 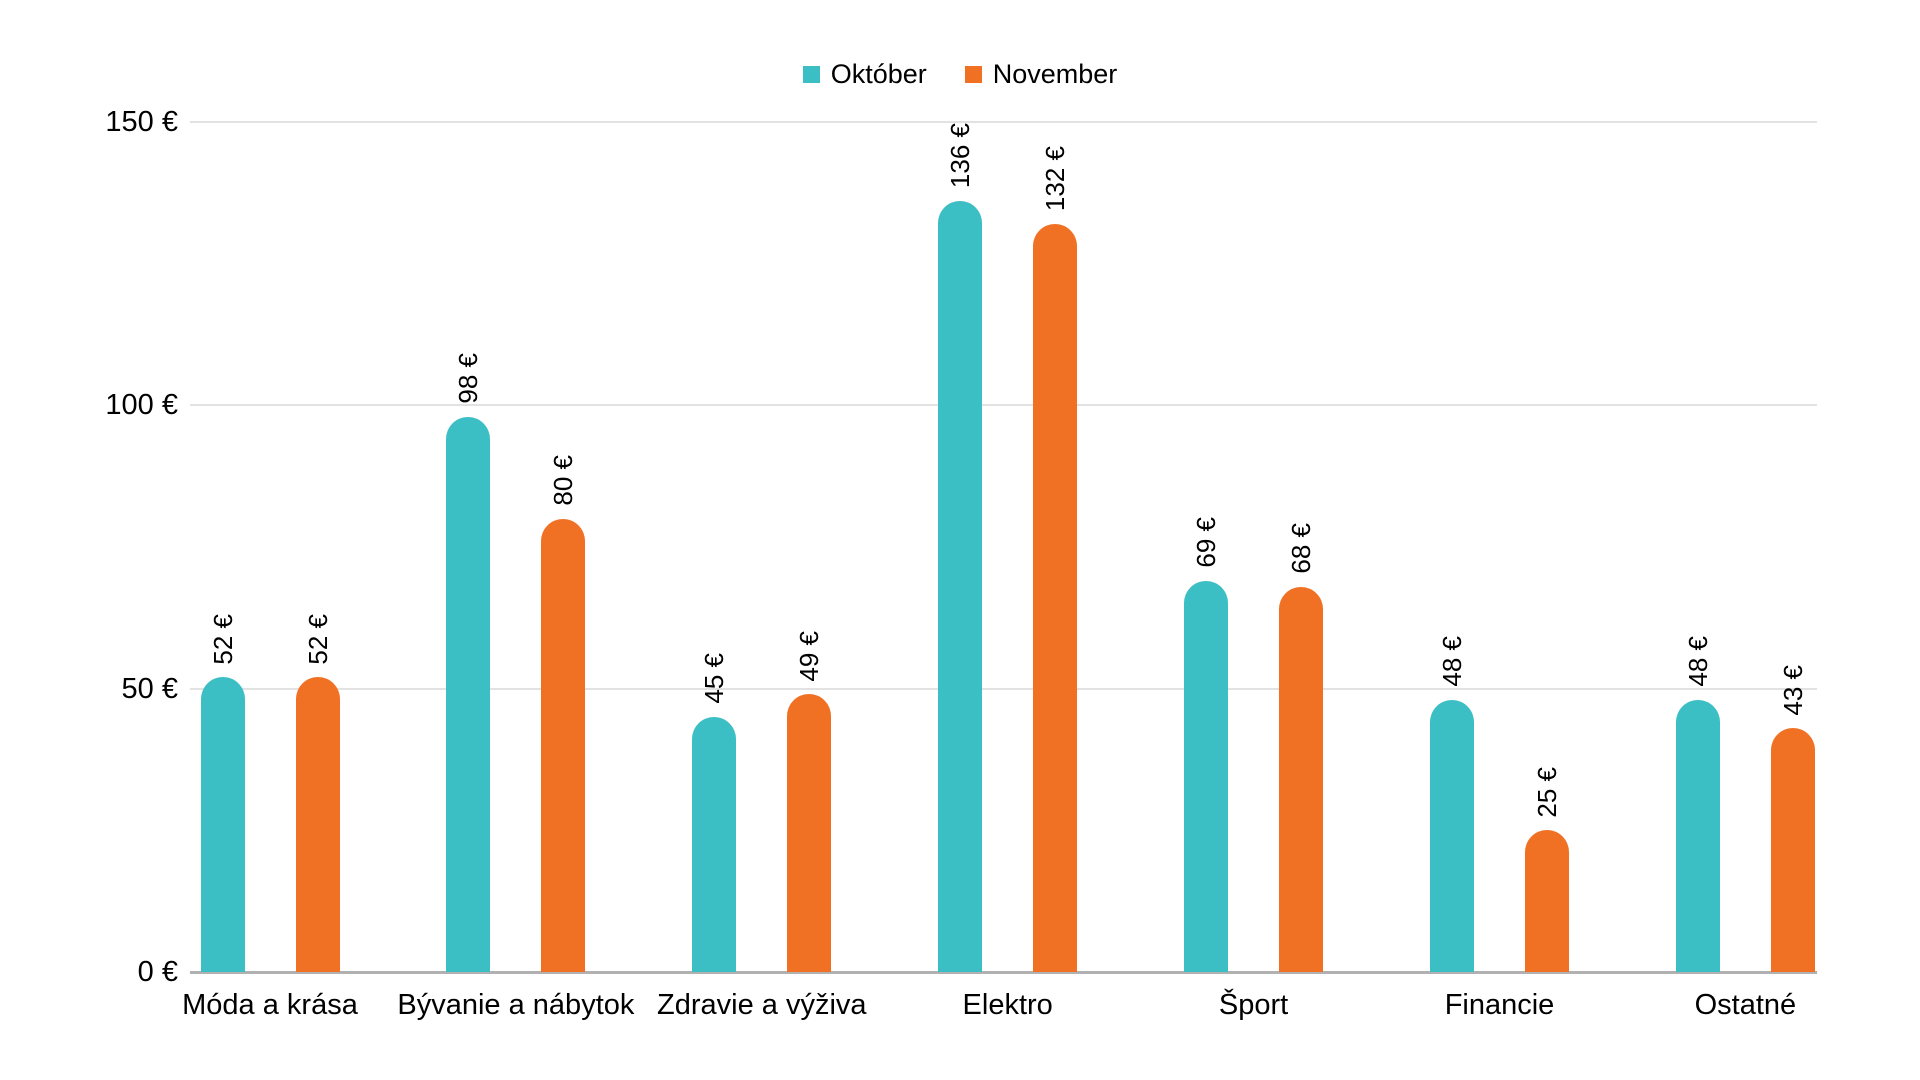 I want to click on bar-value-label: 49 €, so click(x=809, y=656).